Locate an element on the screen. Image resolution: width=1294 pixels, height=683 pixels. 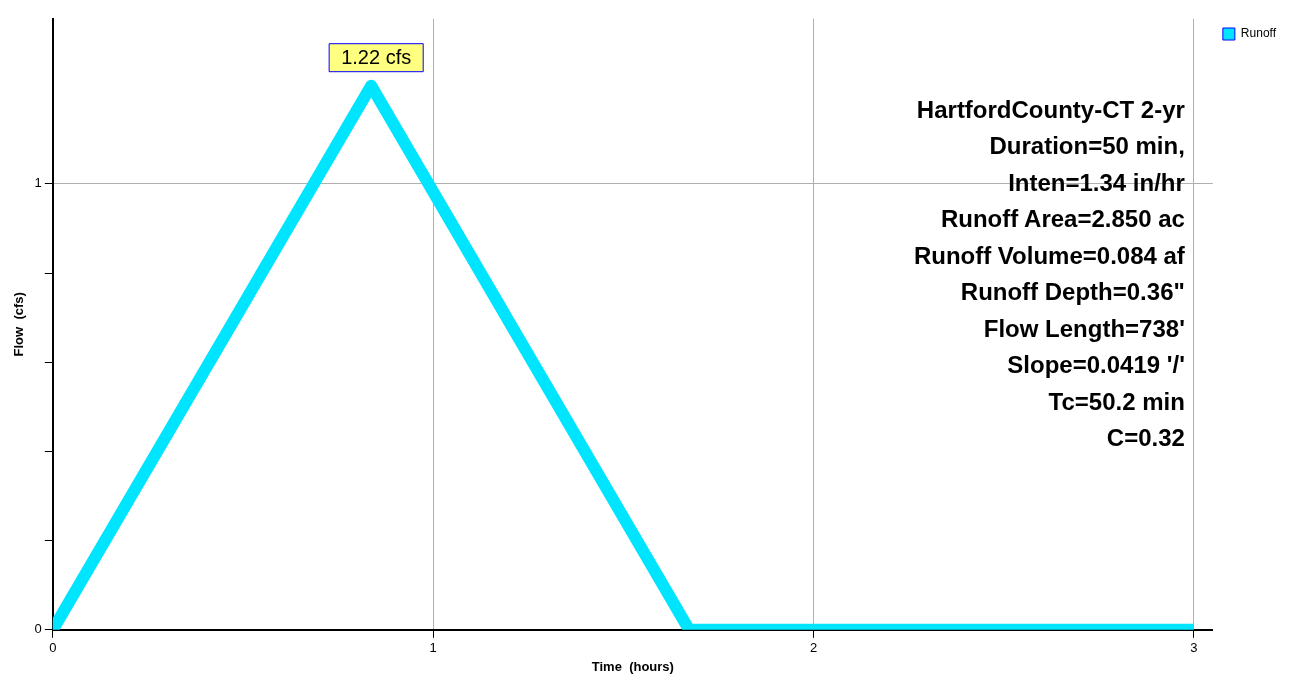
annotation: Flow Length=738' is located at coordinates (1084, 328).